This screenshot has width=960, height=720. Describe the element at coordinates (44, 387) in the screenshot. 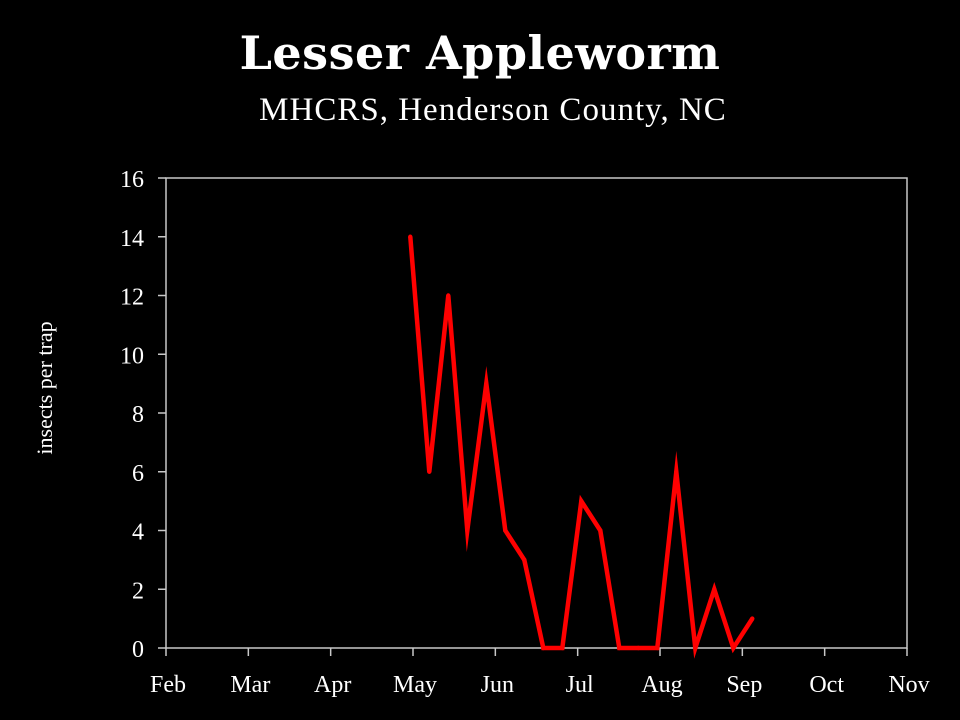

I see `y-axis-label: insects per trap` at that location.